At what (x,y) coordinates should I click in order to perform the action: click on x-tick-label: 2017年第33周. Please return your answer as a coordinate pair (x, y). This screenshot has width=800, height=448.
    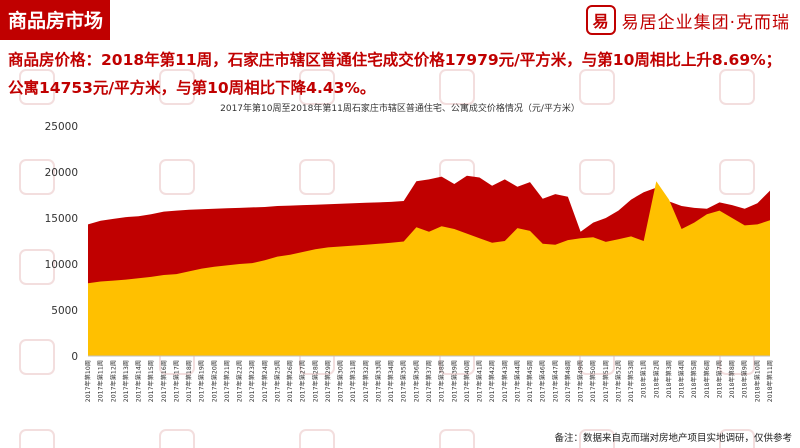
    Looking at the image, I should click on (378, 381).